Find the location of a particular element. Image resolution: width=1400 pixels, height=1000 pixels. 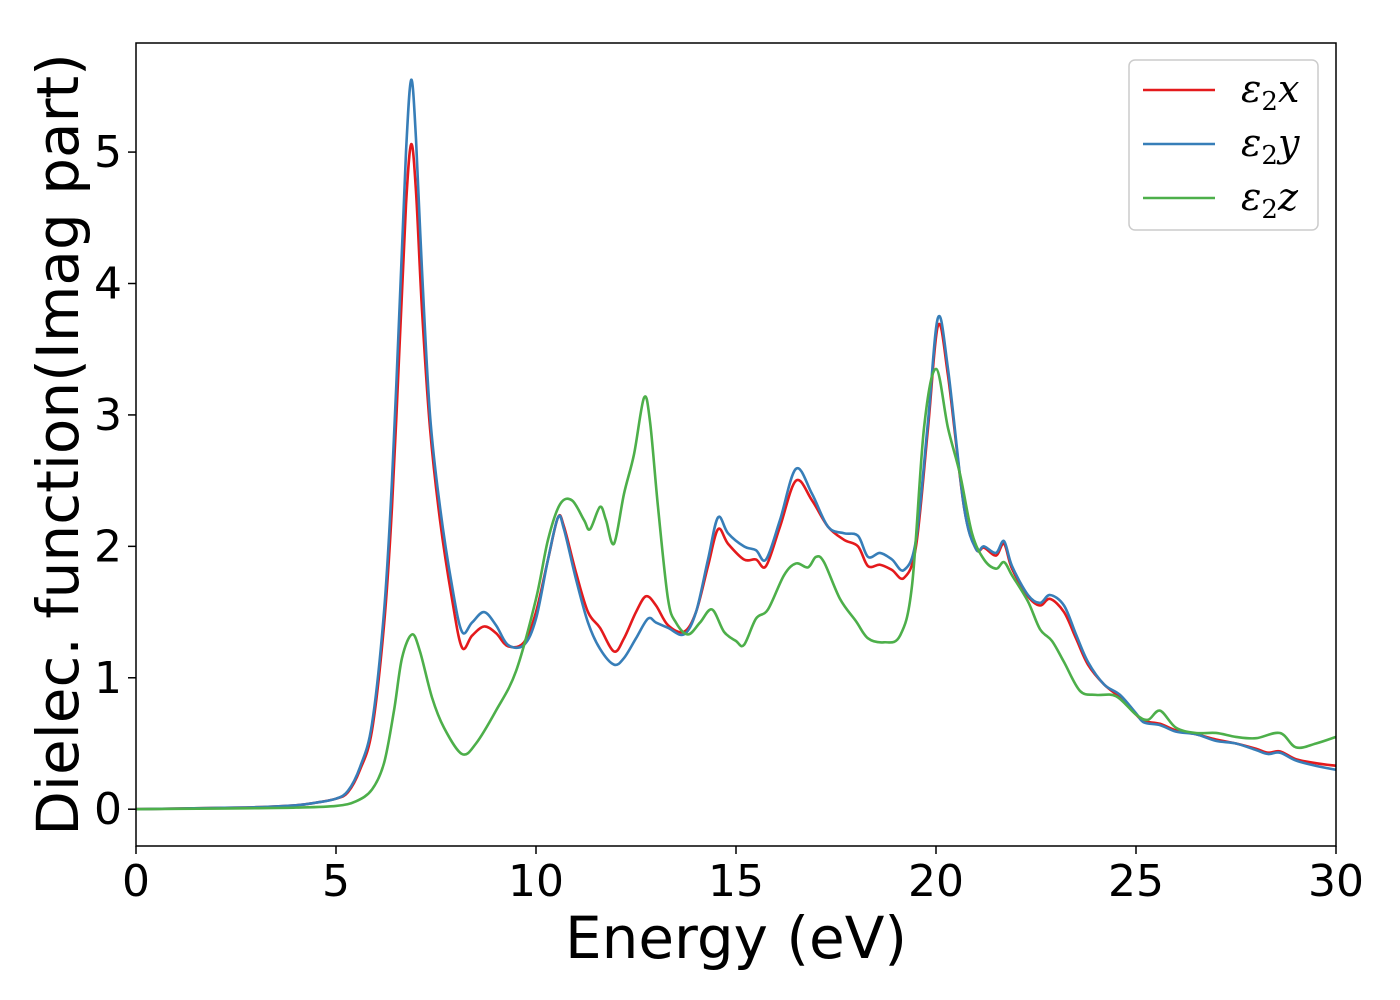

x-tick-label: 25 is located at coordinates (1136, 881).